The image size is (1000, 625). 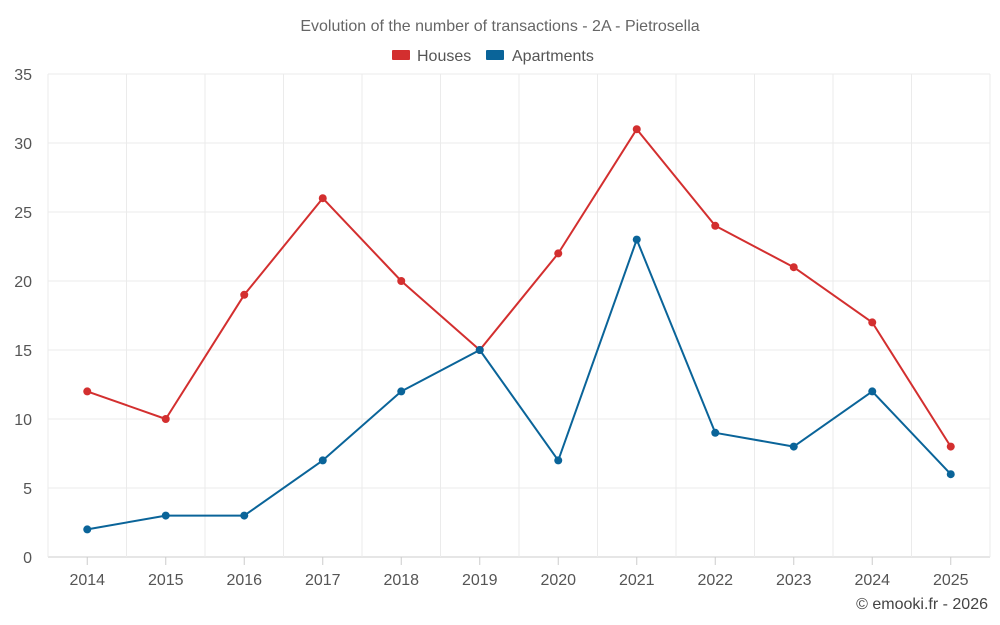 I want to click on x-tick-label: 2021, so click(x=637, y=580).